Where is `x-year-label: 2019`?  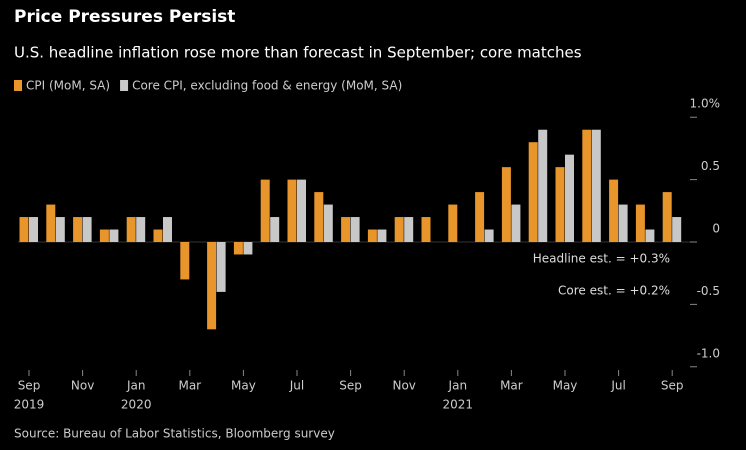
x-year-label: 2019 is located at coordinates (29, 405).